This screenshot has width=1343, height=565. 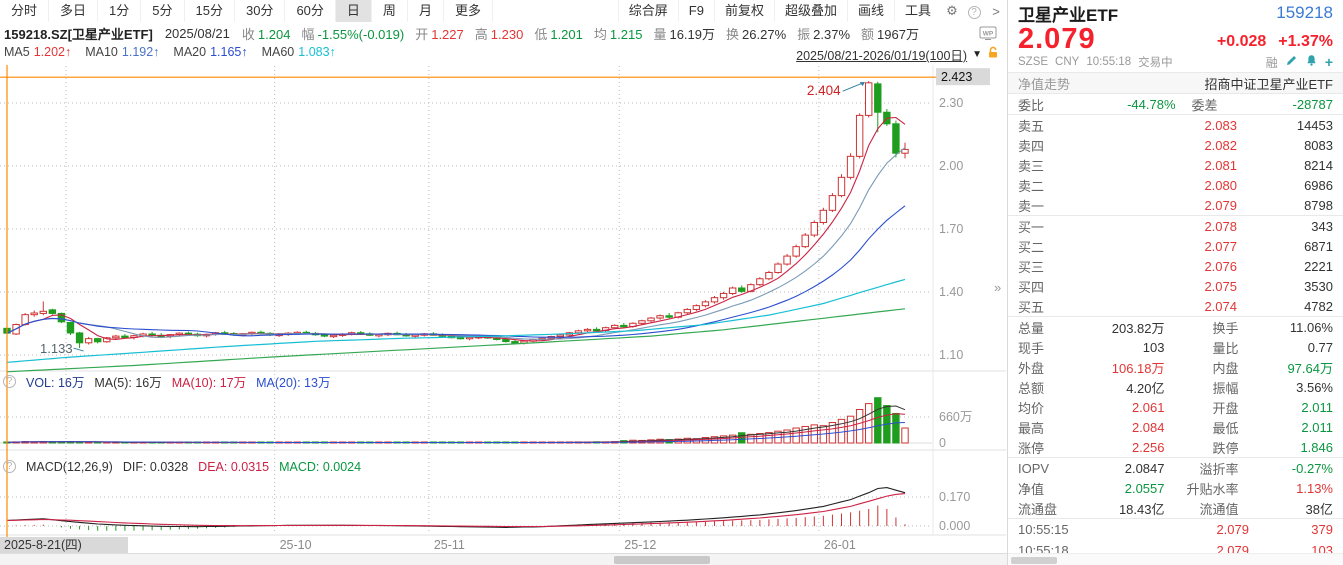 What do you see at coordinates (229, 52) in the screenshot?
I see `ma-value: 1.165↑` at bounding box center [229, 52].